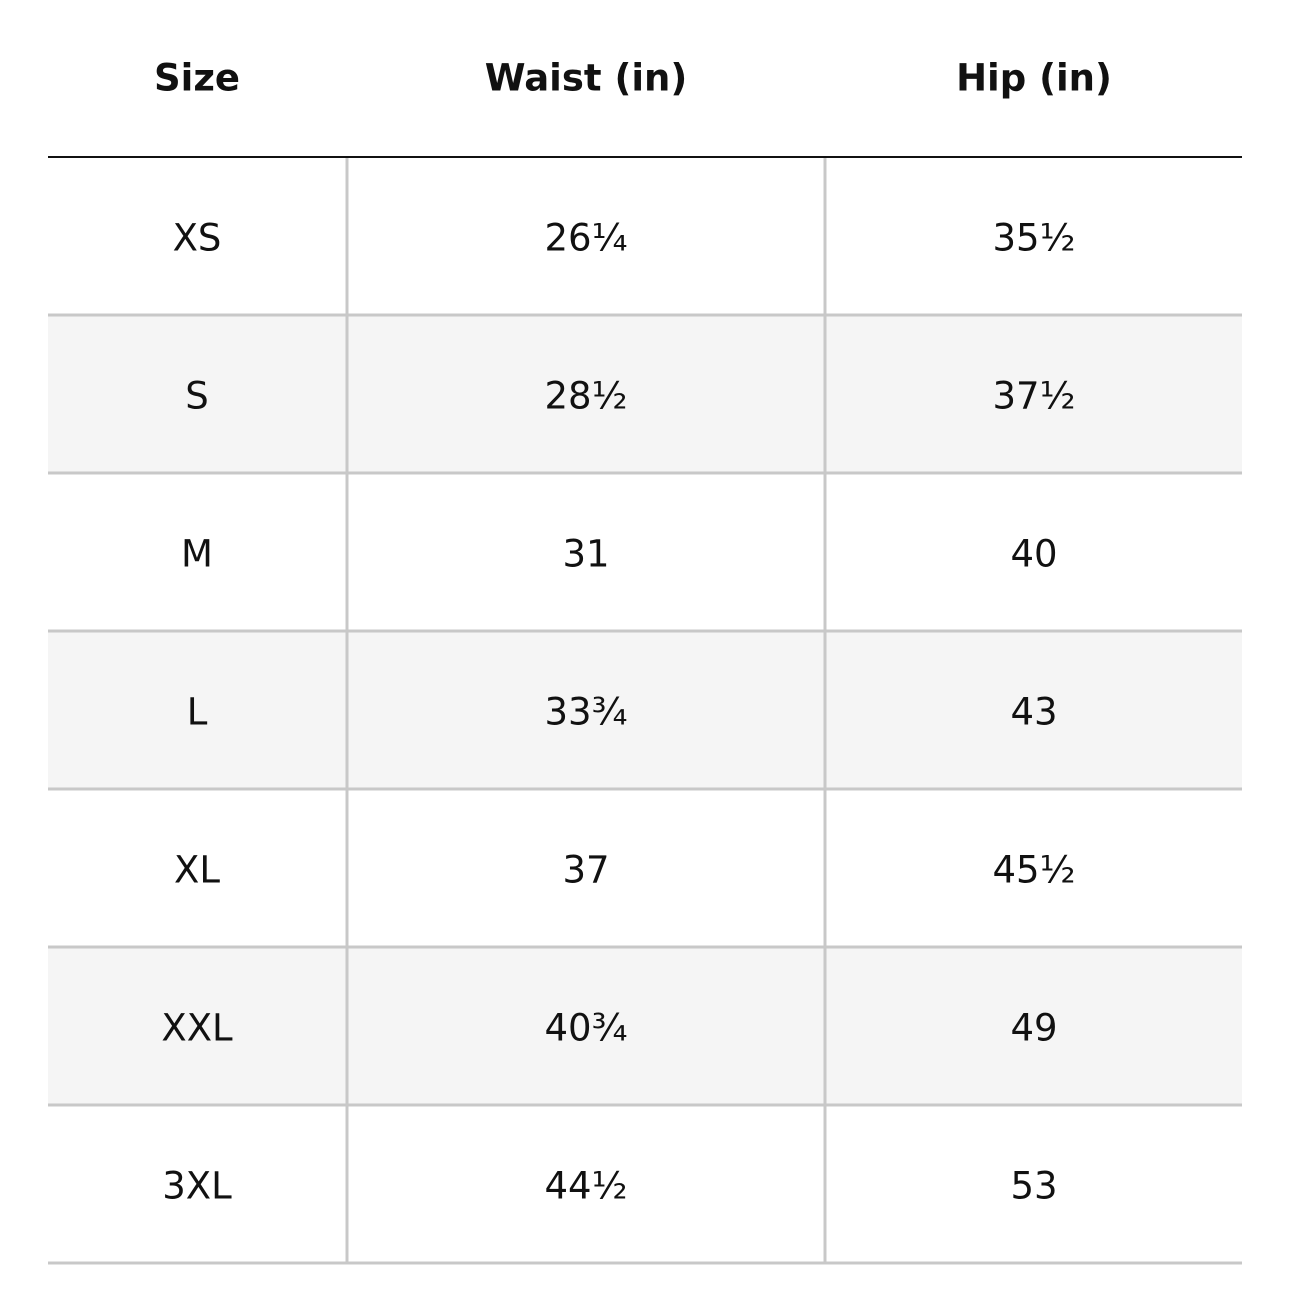 This screenshot has width=1290, height=1291. What do you see at coordinates (585, 870) in the screenshot?
I see `table-cell: 37` at bounding box center [585, 870].